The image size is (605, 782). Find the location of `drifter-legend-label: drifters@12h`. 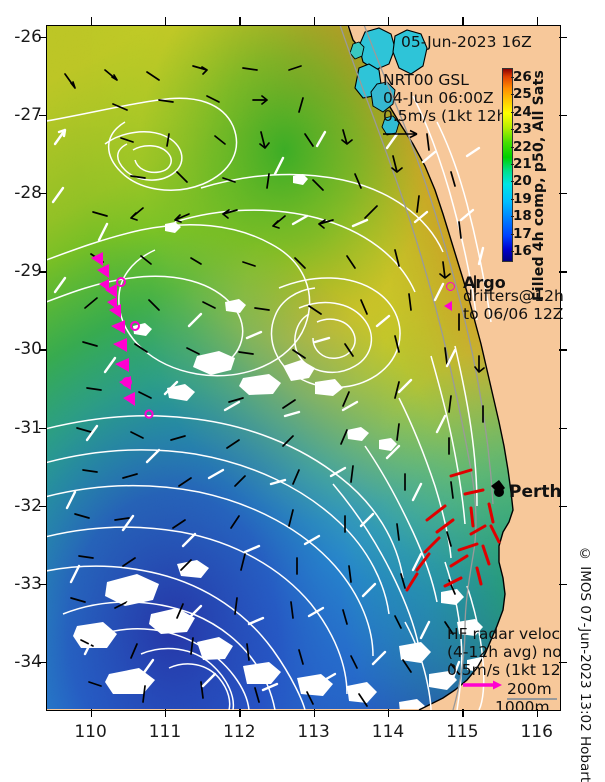

drifter-legend-label: drifters@12h is located at coordinates (513, 296).